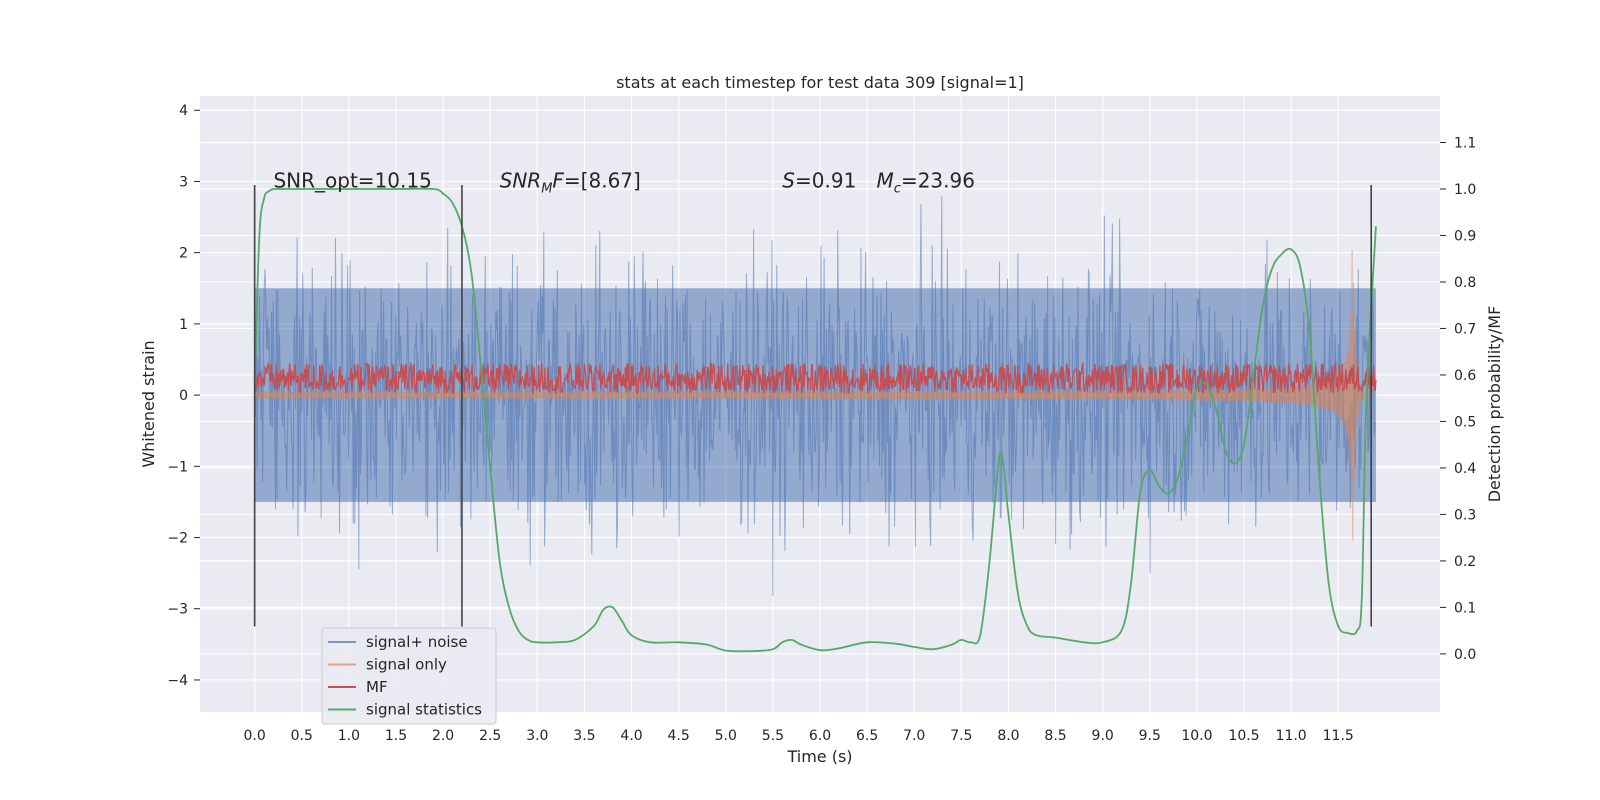 Image resolution: width=1600 pixels, height=800 pixels. Describe the element at coordinates (352, 180) in the screenshot. I see `annotation-snr-opt: SNR_opt=10.15` at that location.